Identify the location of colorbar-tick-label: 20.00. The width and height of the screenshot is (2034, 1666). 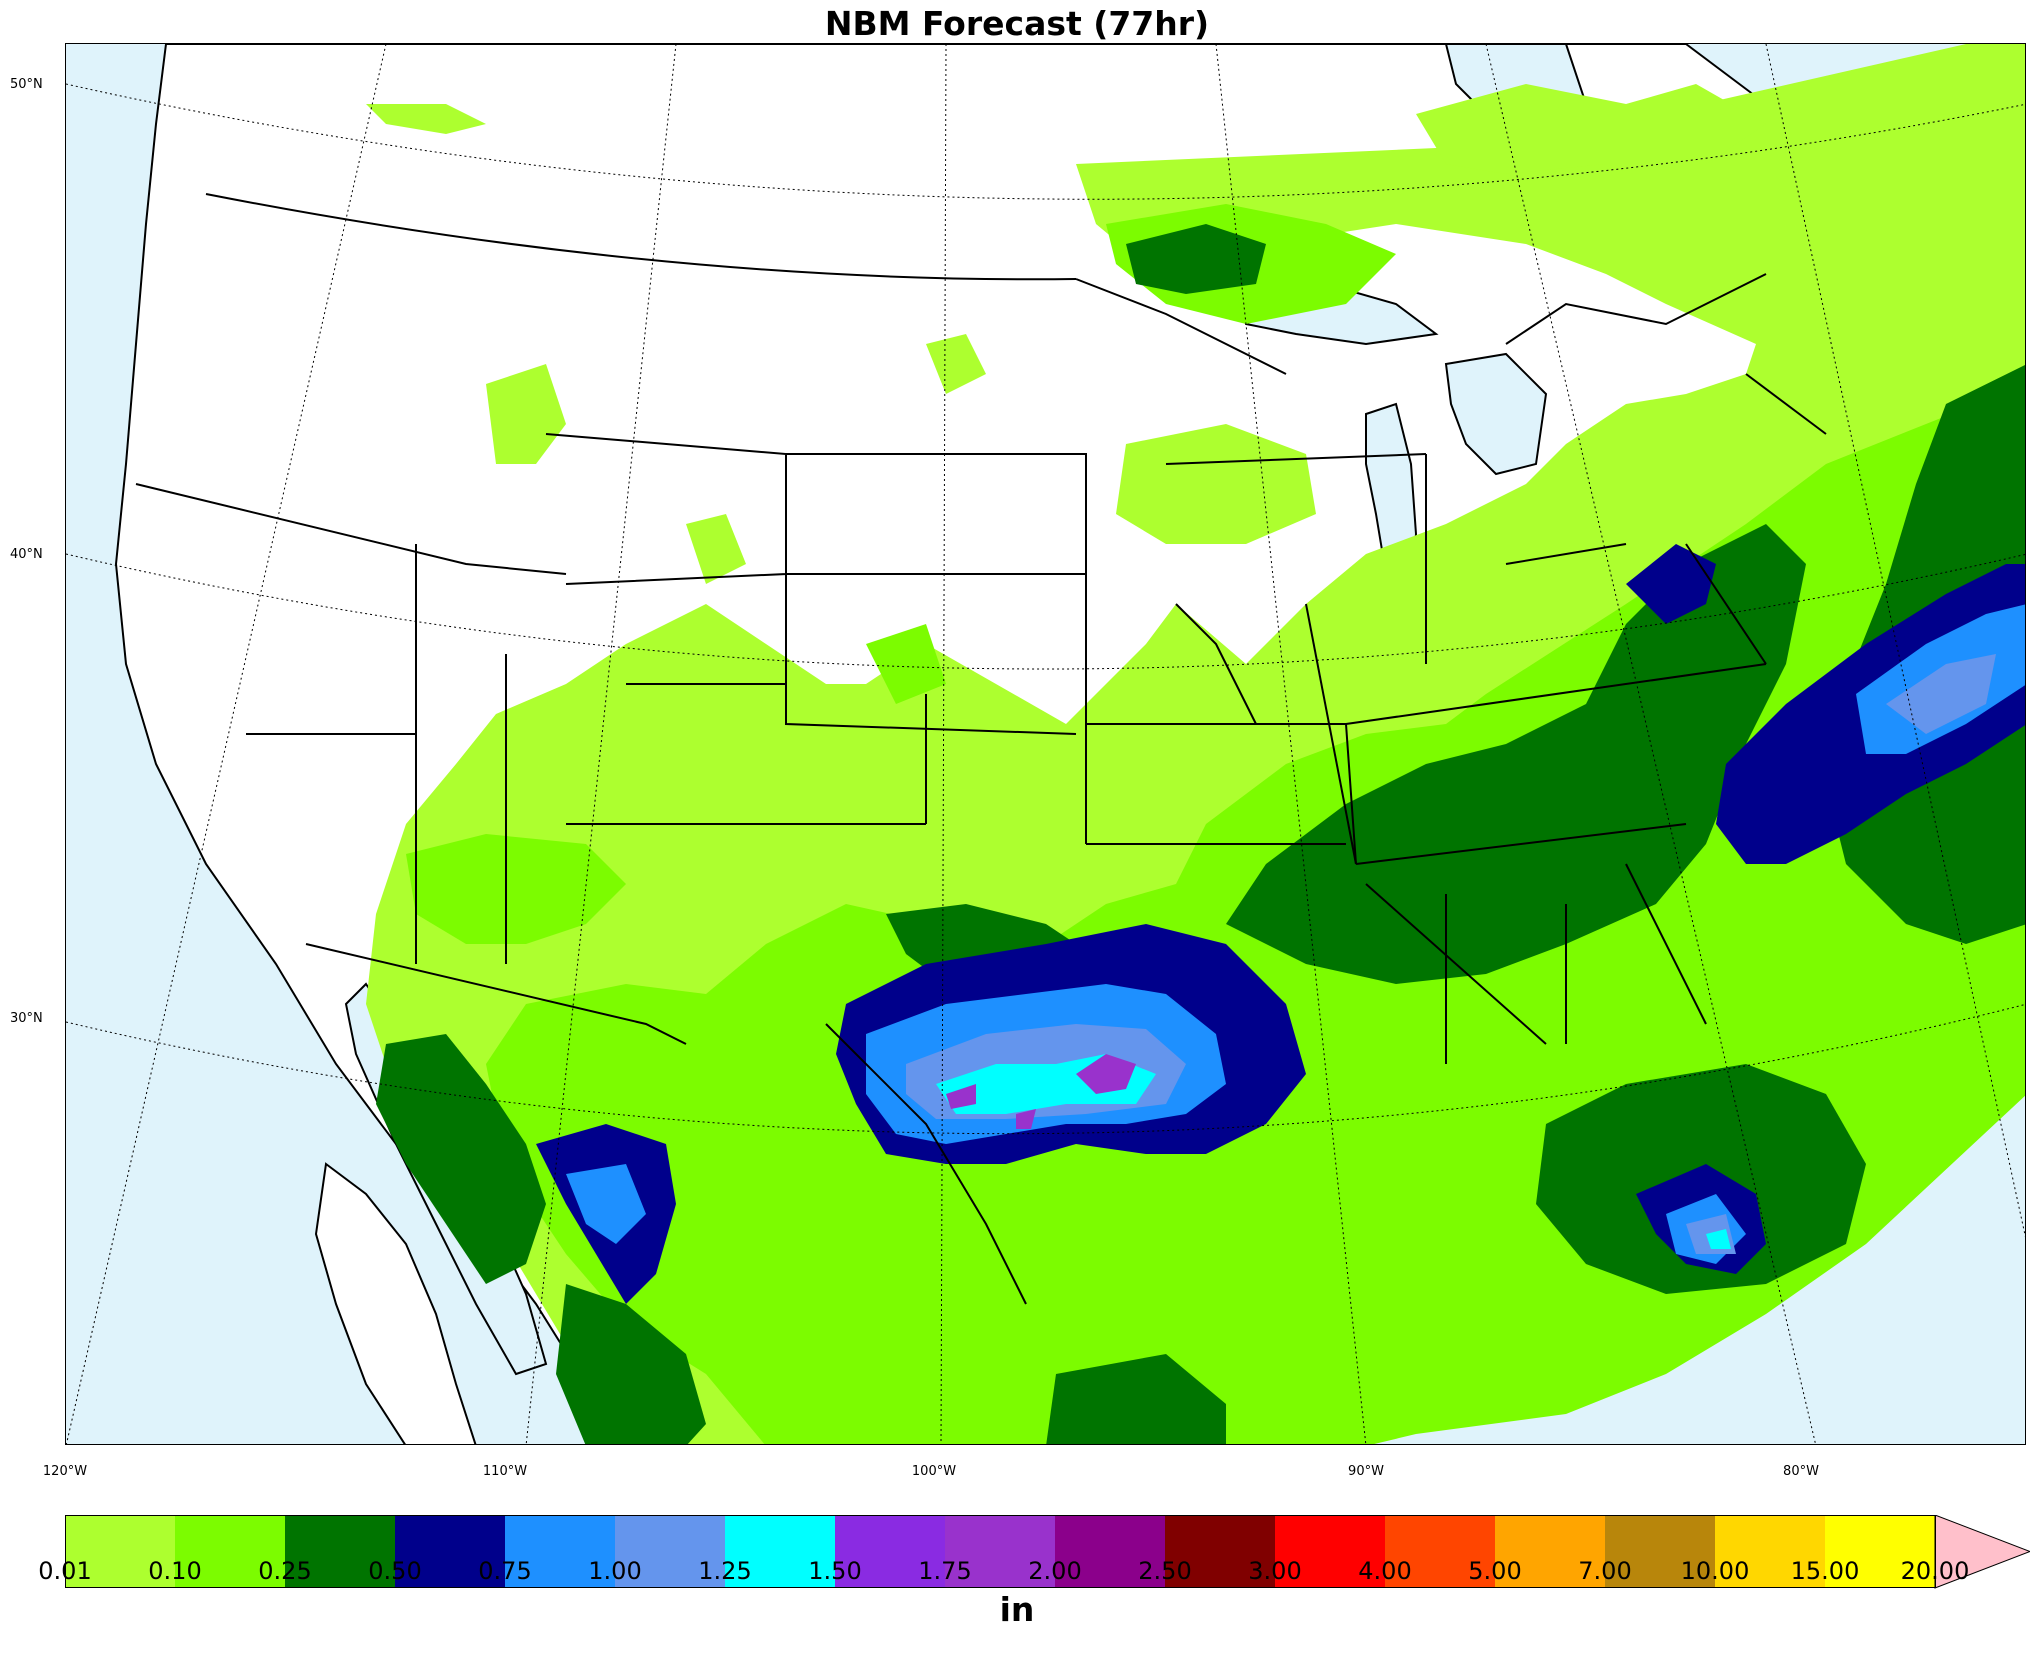
(1935, 1571).